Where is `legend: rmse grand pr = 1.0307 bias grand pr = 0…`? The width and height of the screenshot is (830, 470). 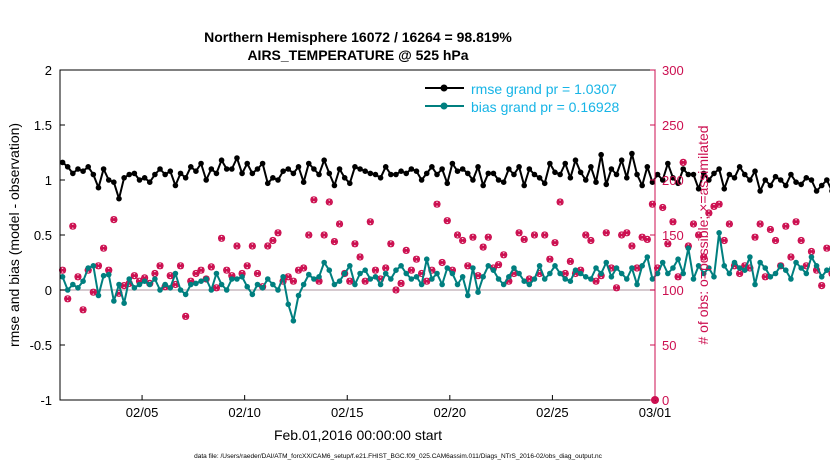 legend: rmse grand pr = 1.0307 bias grand pr = 0… is located at coordinates (522, 98).